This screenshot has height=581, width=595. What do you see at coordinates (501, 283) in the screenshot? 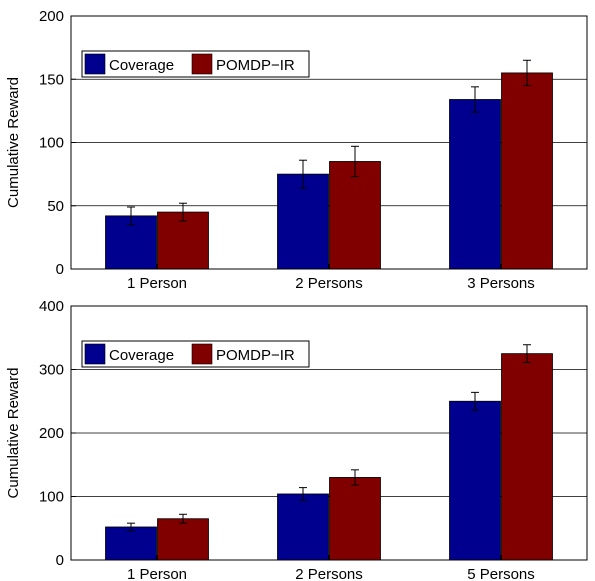
I see `x-tick-label: 3 Persons` at bounding box center [501, 283].